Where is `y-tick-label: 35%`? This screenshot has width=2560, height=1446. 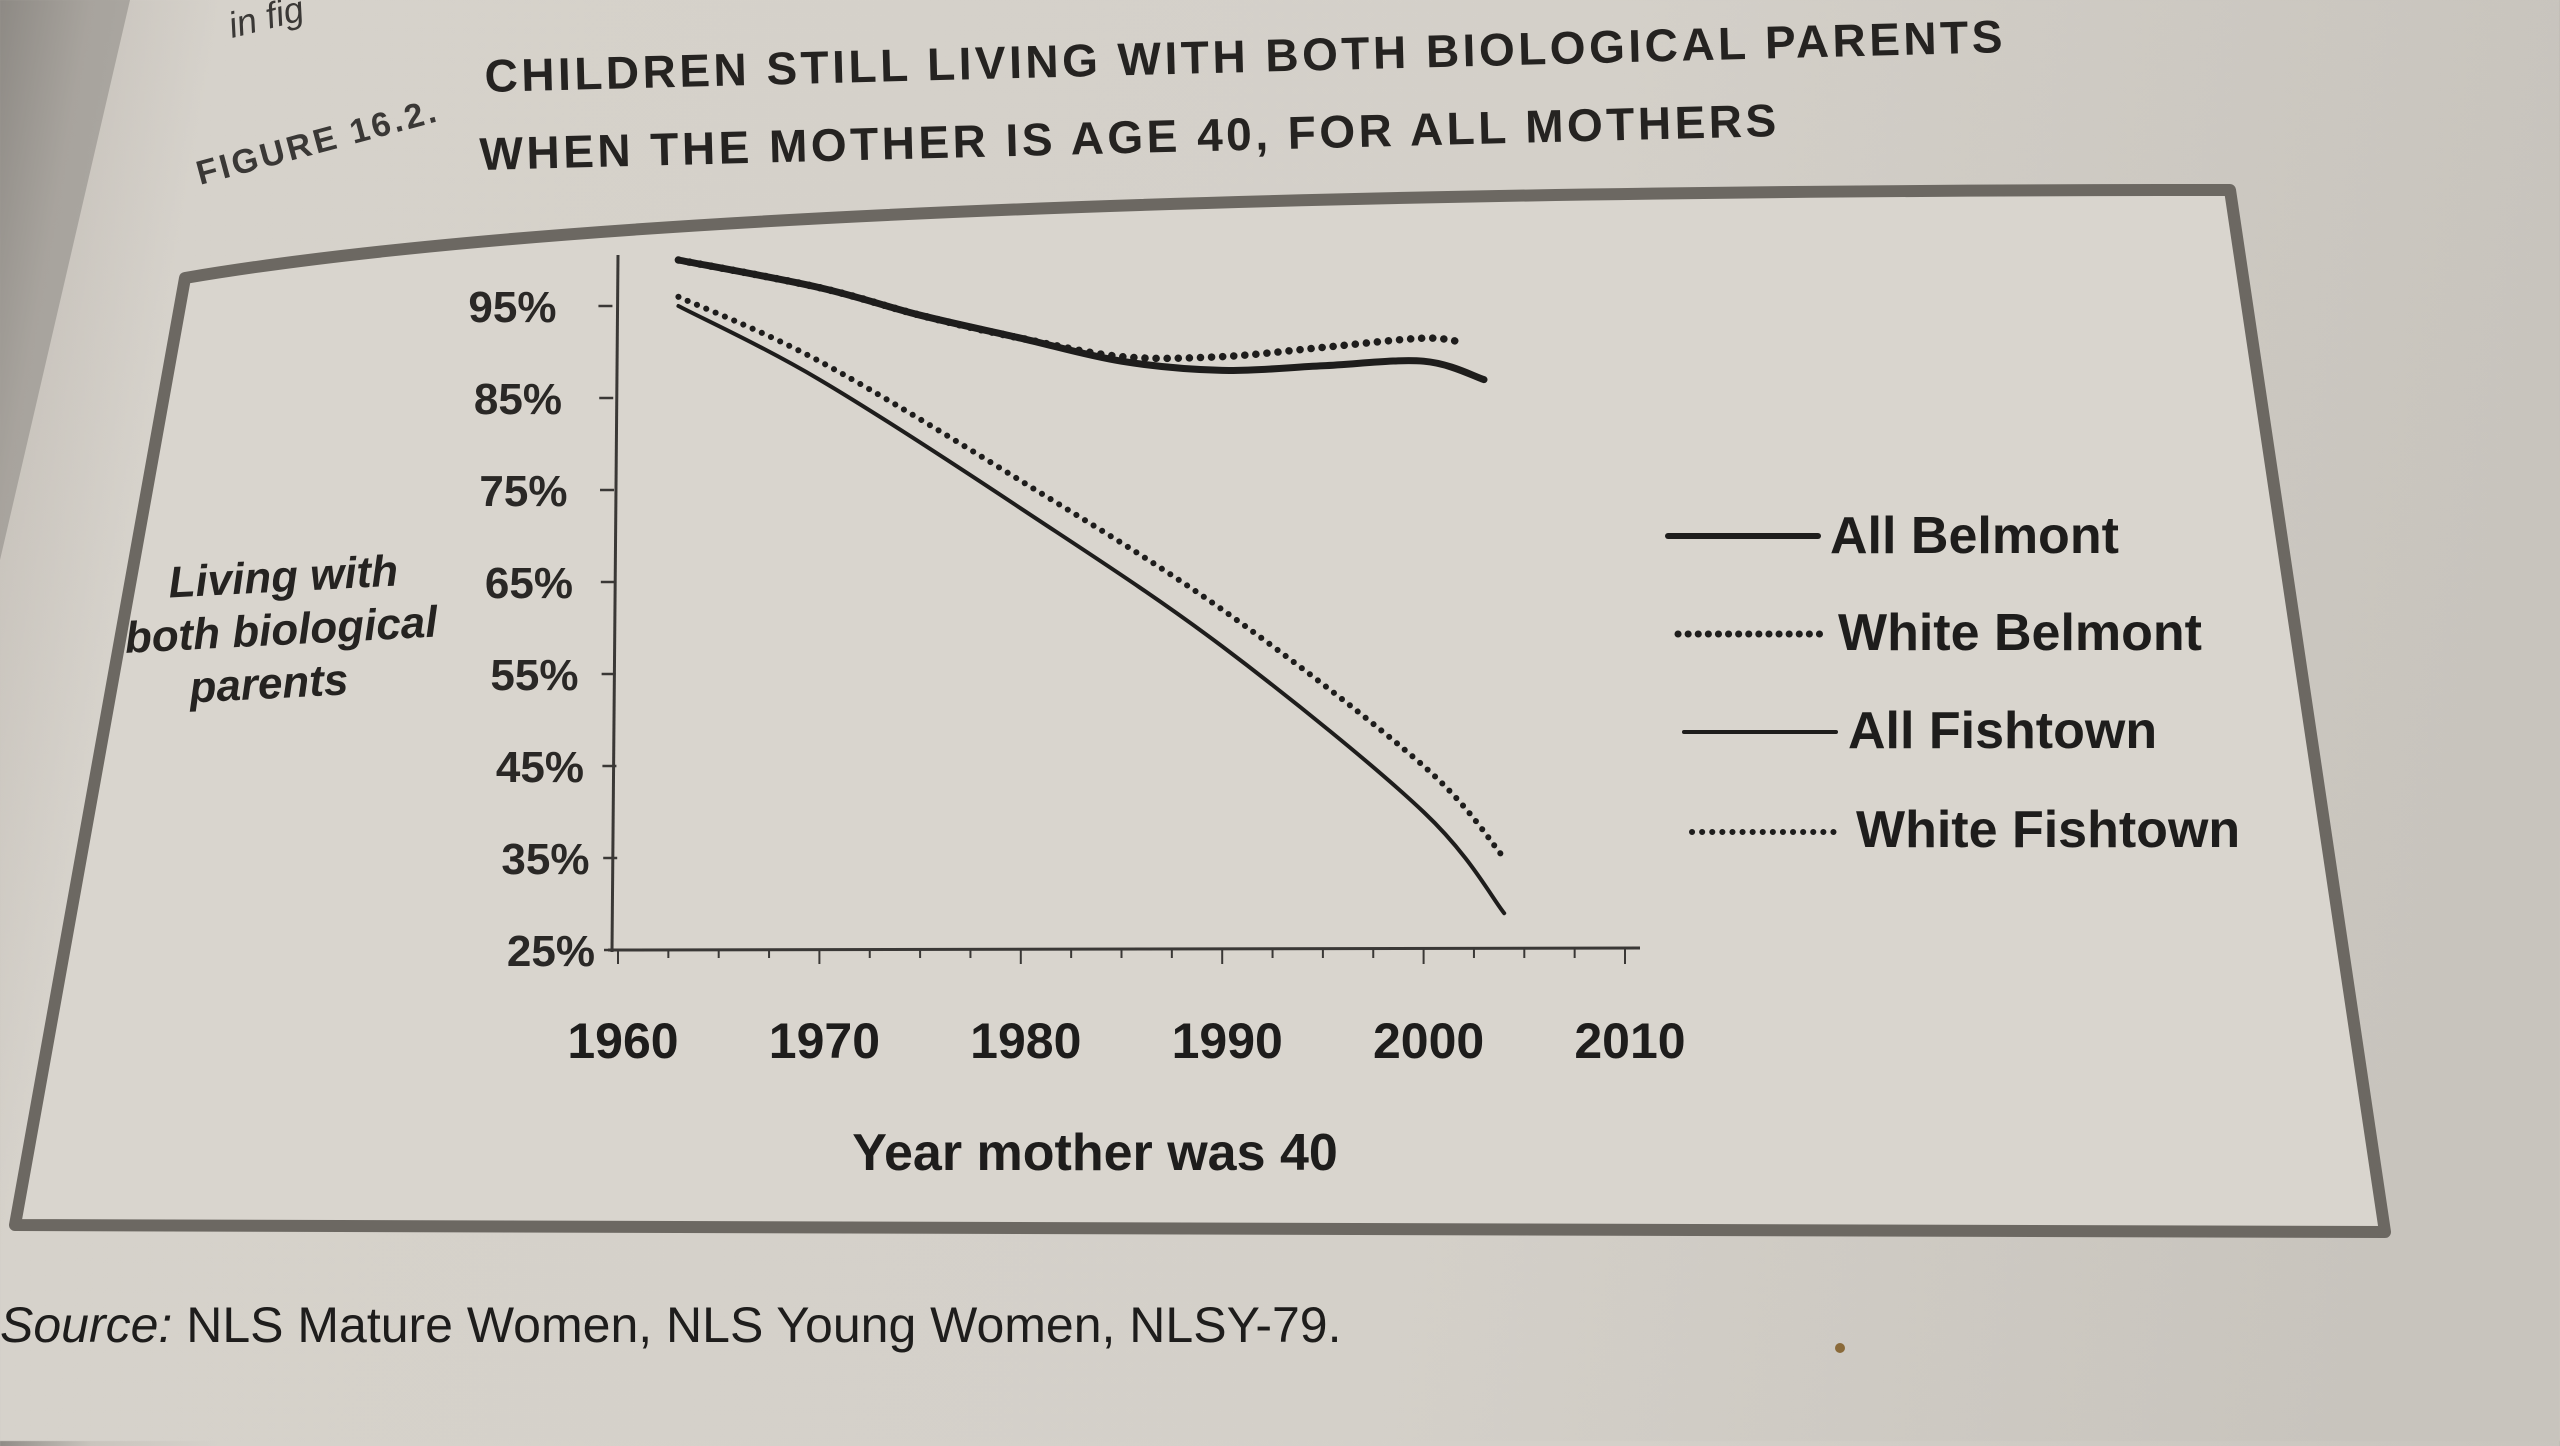 y-tick-label: 35% is located at coordinates (545, 859).